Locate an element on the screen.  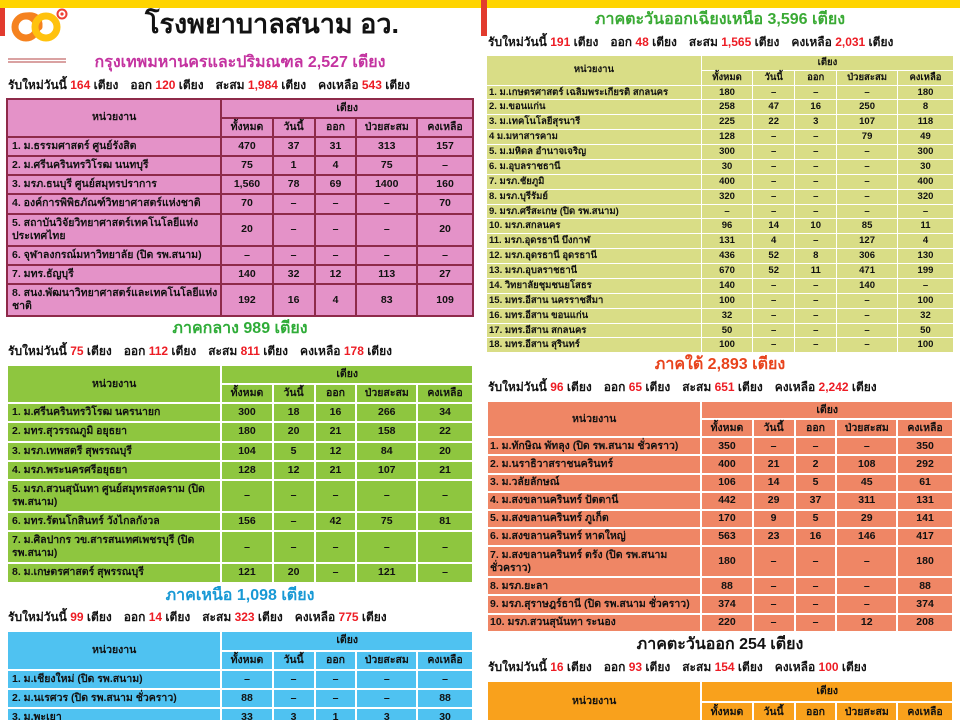
stat-group: รับใหม่วันนี้ 164 เตียง is located at coordinates (63, 85).